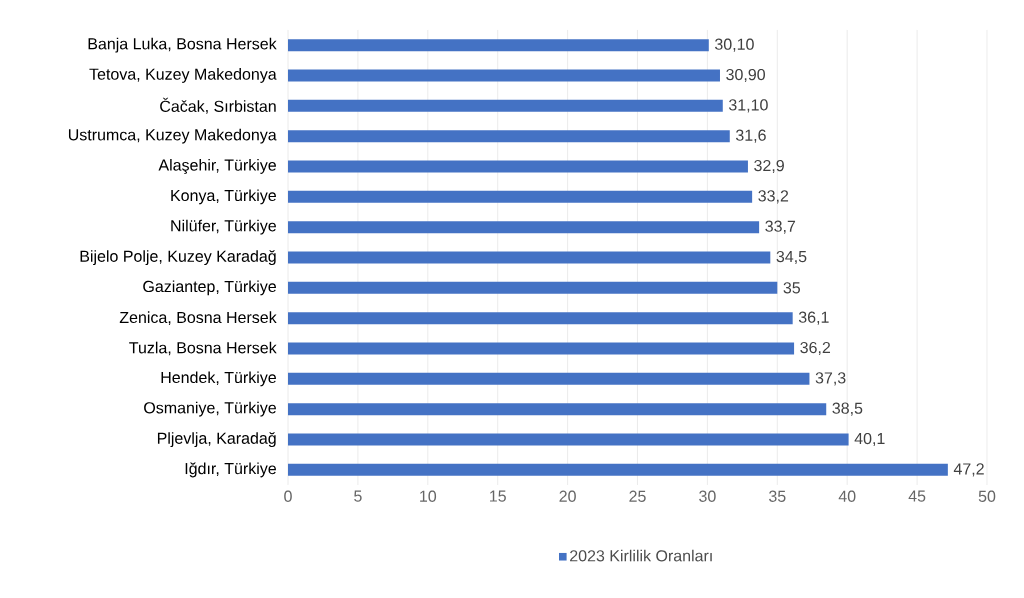  I want to click on y-tick-label: Hendek, Türkiye, so click(218, 379).